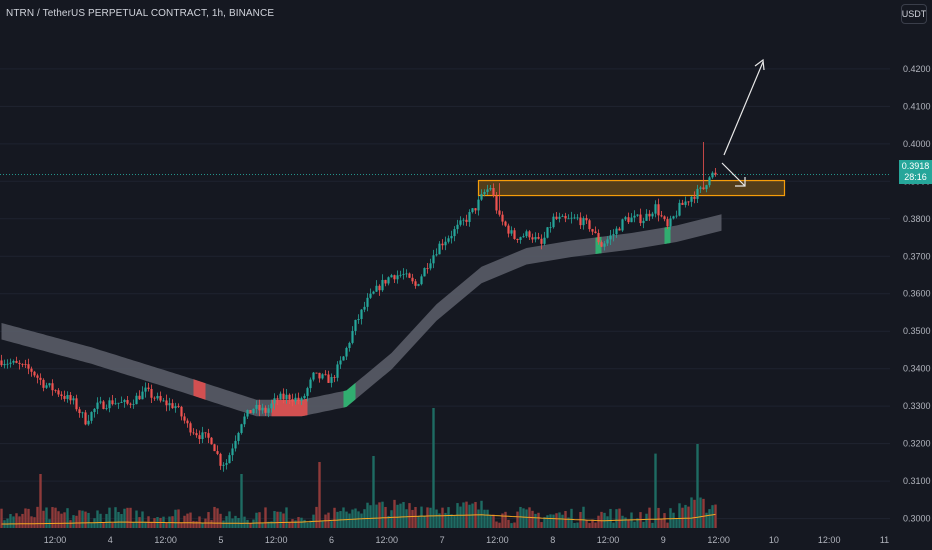 This screenshot has height=550, width=932. I want to click on volume-ma-line, so click(358, 519).